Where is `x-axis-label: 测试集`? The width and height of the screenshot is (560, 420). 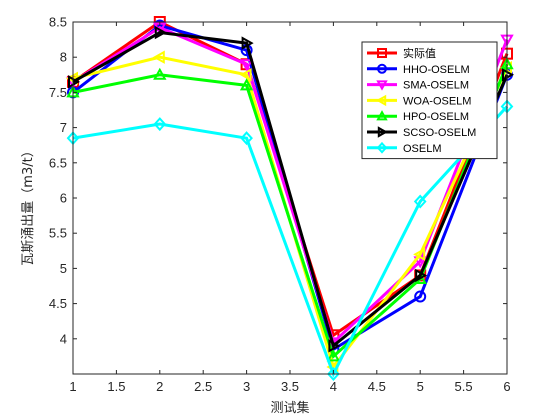
x-axis-label: 测试集 is located at coordinates (289, 408).